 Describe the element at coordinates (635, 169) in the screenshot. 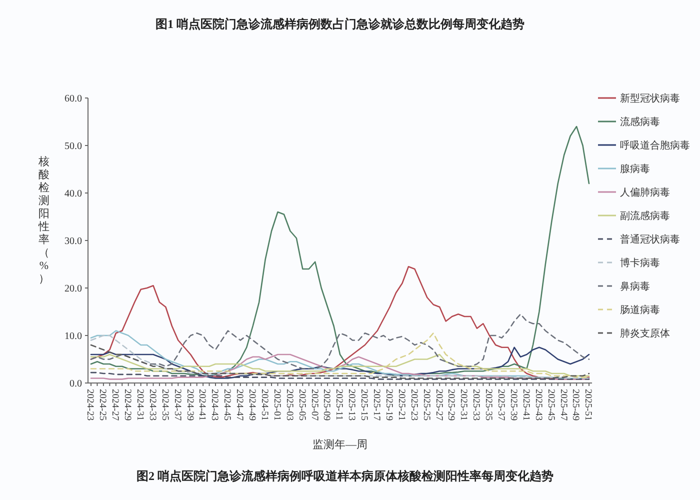

I see `legend-label: 腺病毒` at that location.